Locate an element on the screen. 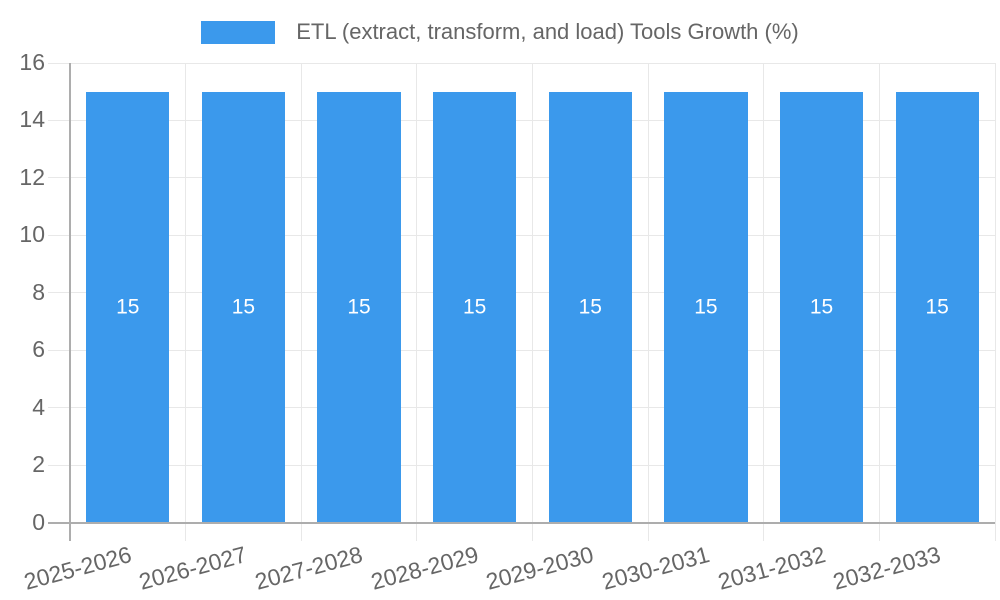  y-axis-tick-label: 4 is located at coordinates (38, 406).